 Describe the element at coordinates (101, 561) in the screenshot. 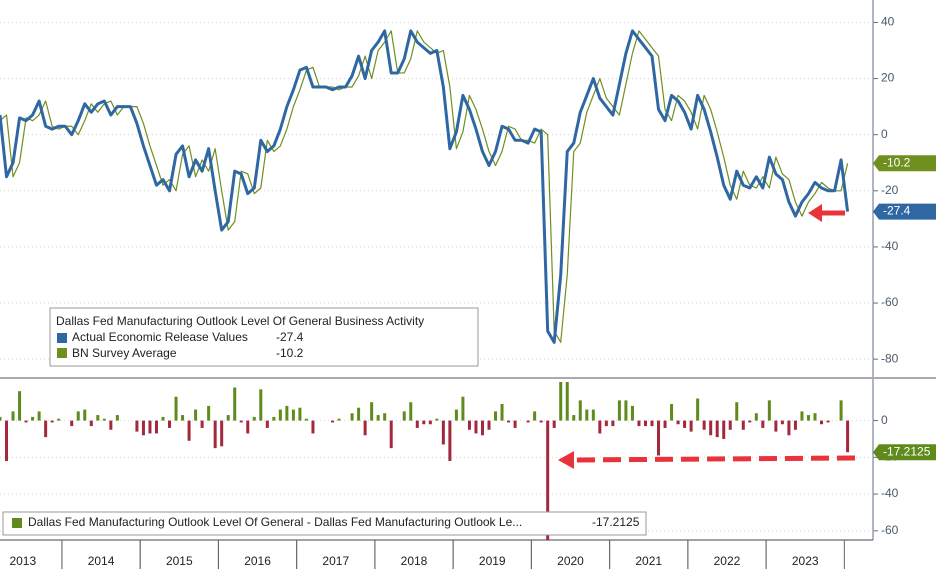

I see `x-tick-label: 2014` at that location.